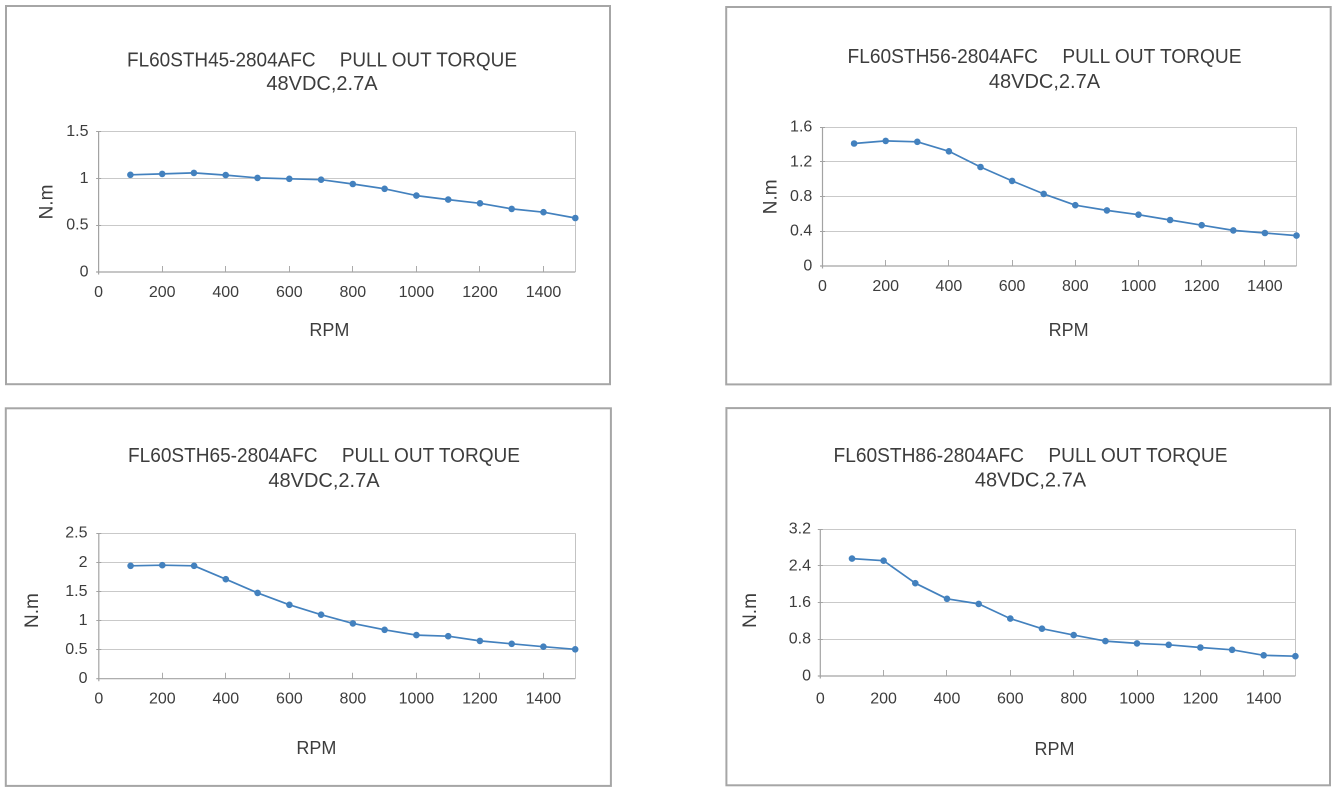  I want to click on svg-text: 2, so click(83, 562).